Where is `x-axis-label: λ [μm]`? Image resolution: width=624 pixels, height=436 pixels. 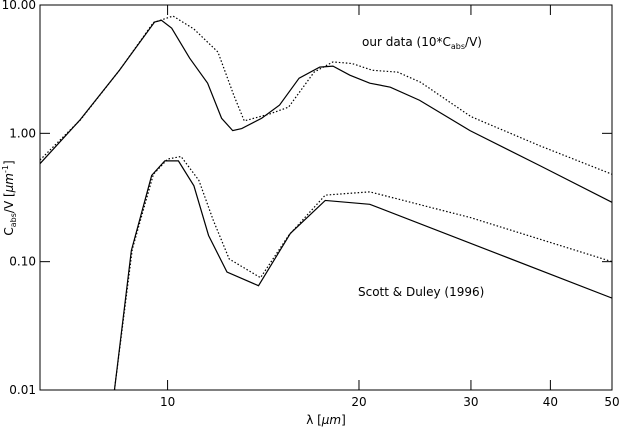
x-axis-label: λ [μm] is located at coordinates (326, 420).